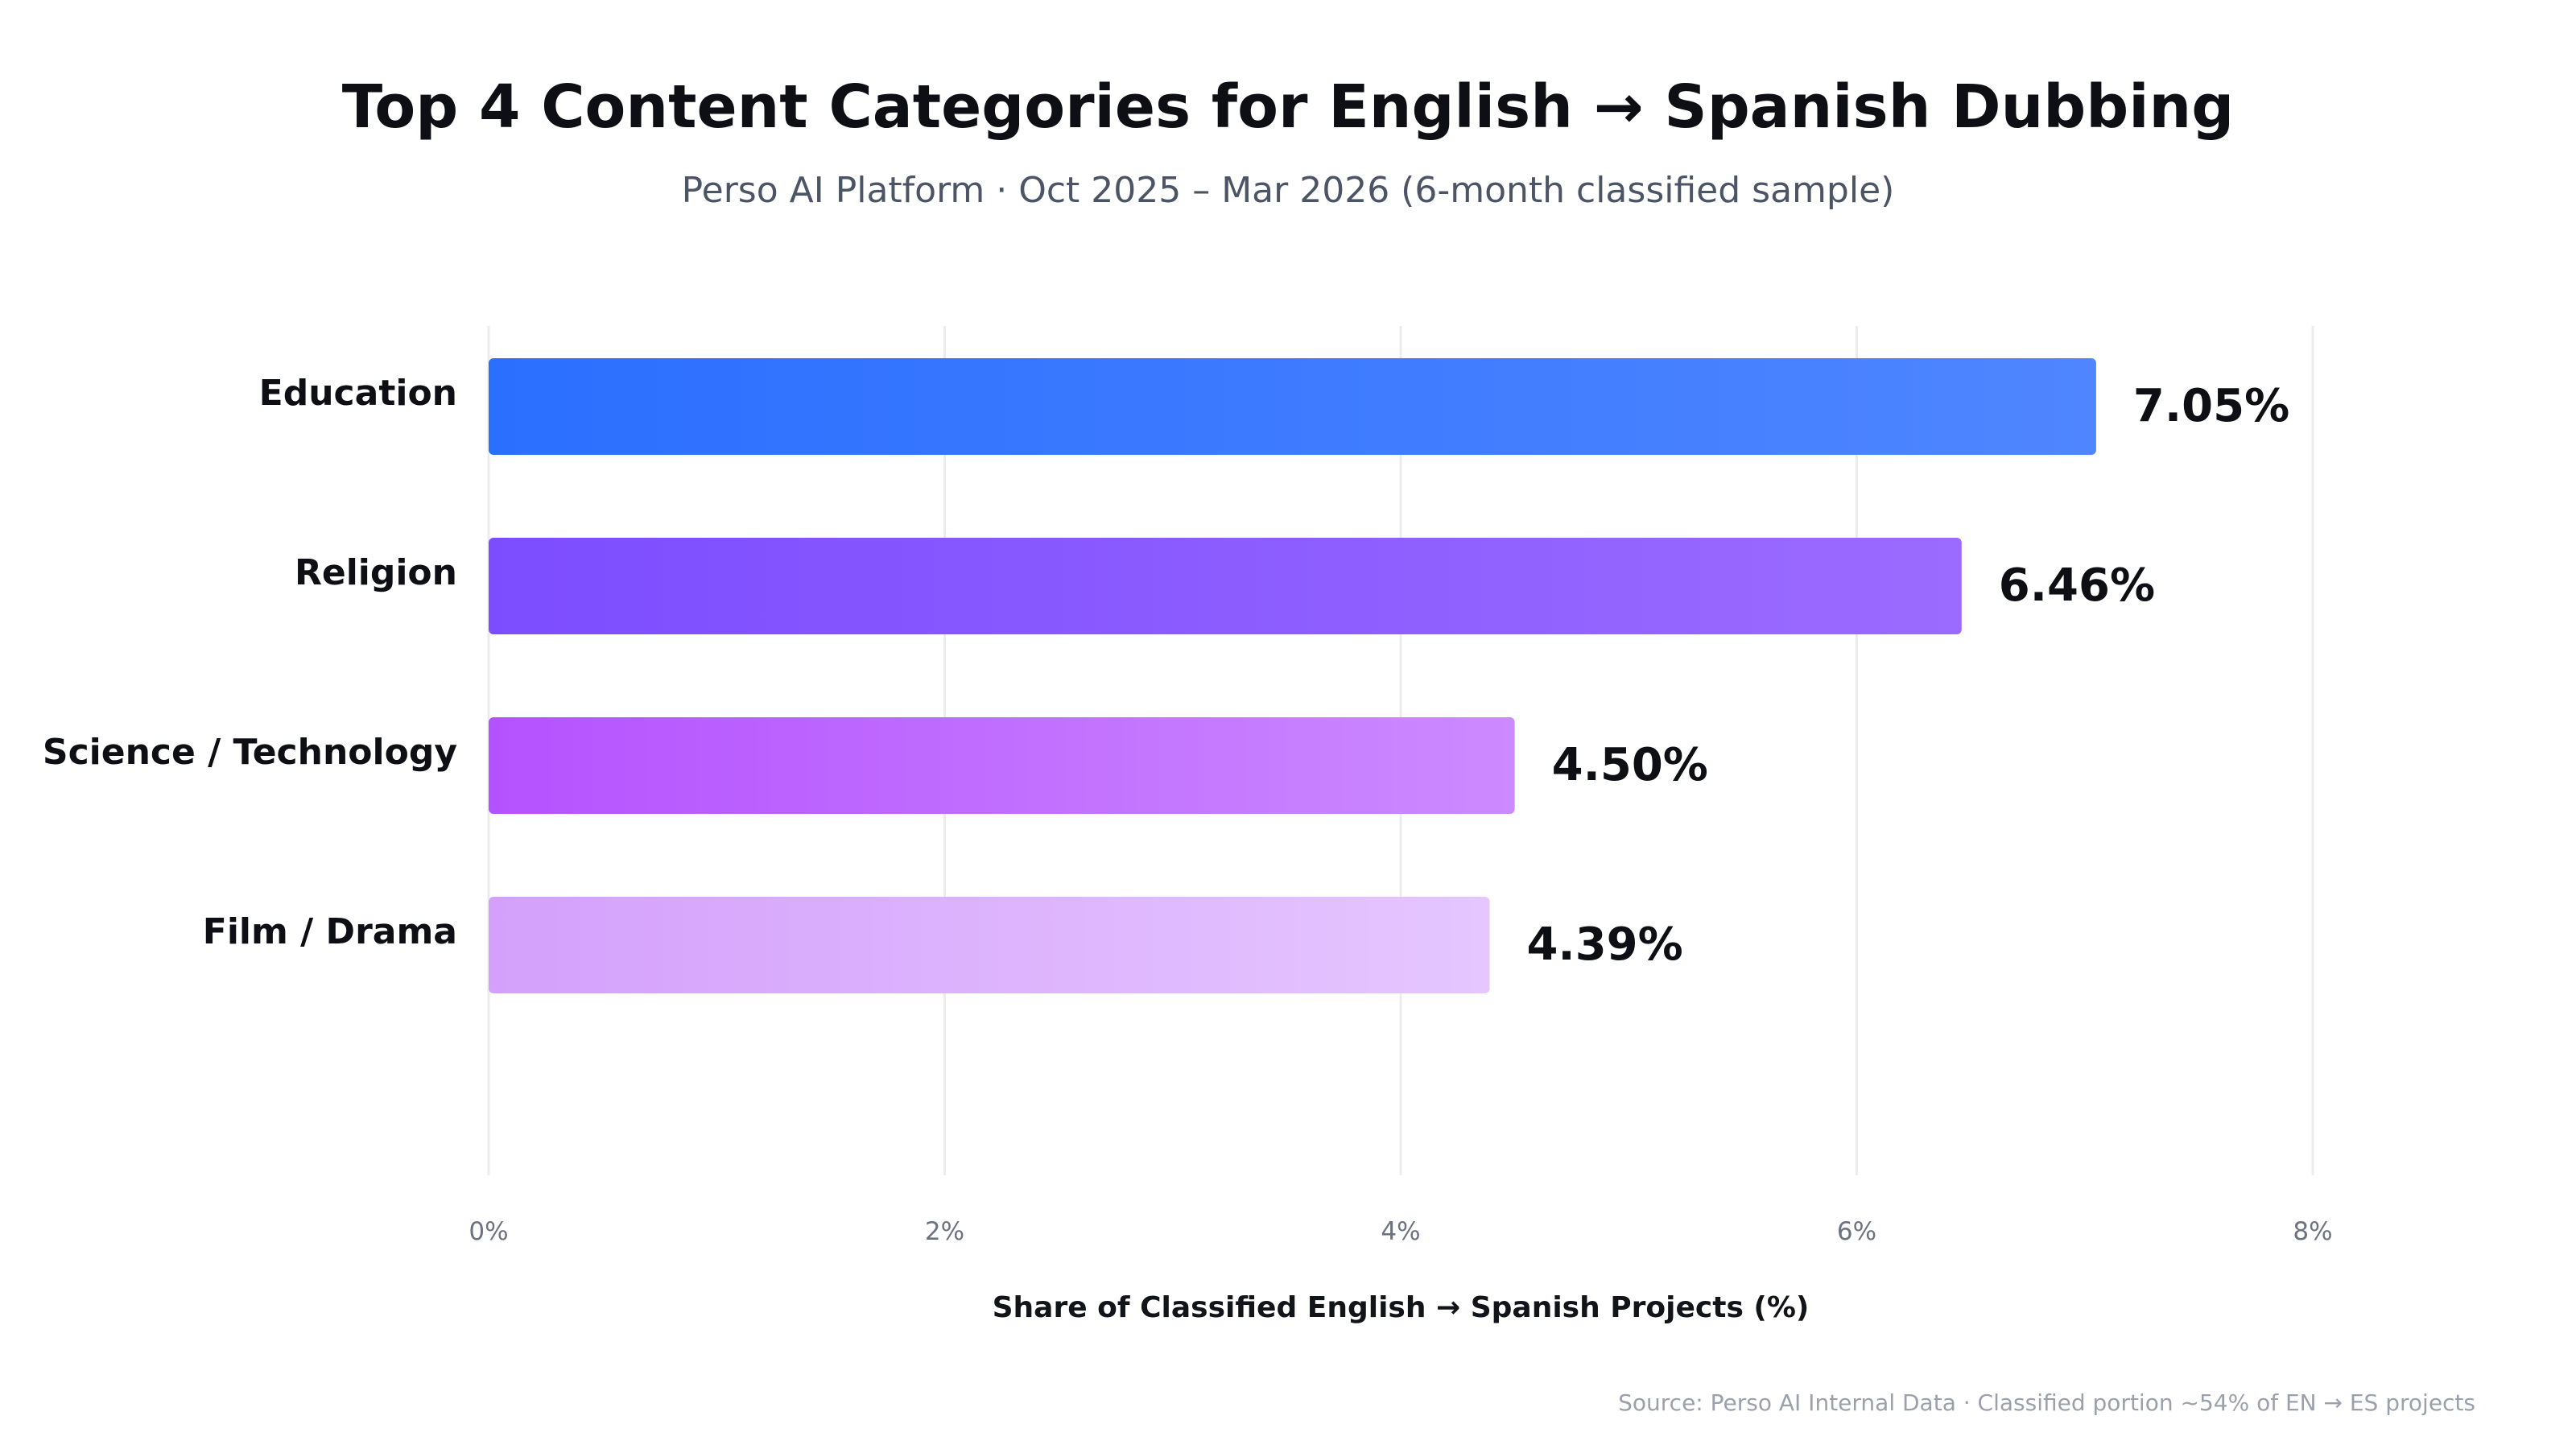 This screenshot has height=1449, width=2576. Describe the element at coordinates (2211, 406) in the screenshot. I see `value-label: 7.05%` at that location.